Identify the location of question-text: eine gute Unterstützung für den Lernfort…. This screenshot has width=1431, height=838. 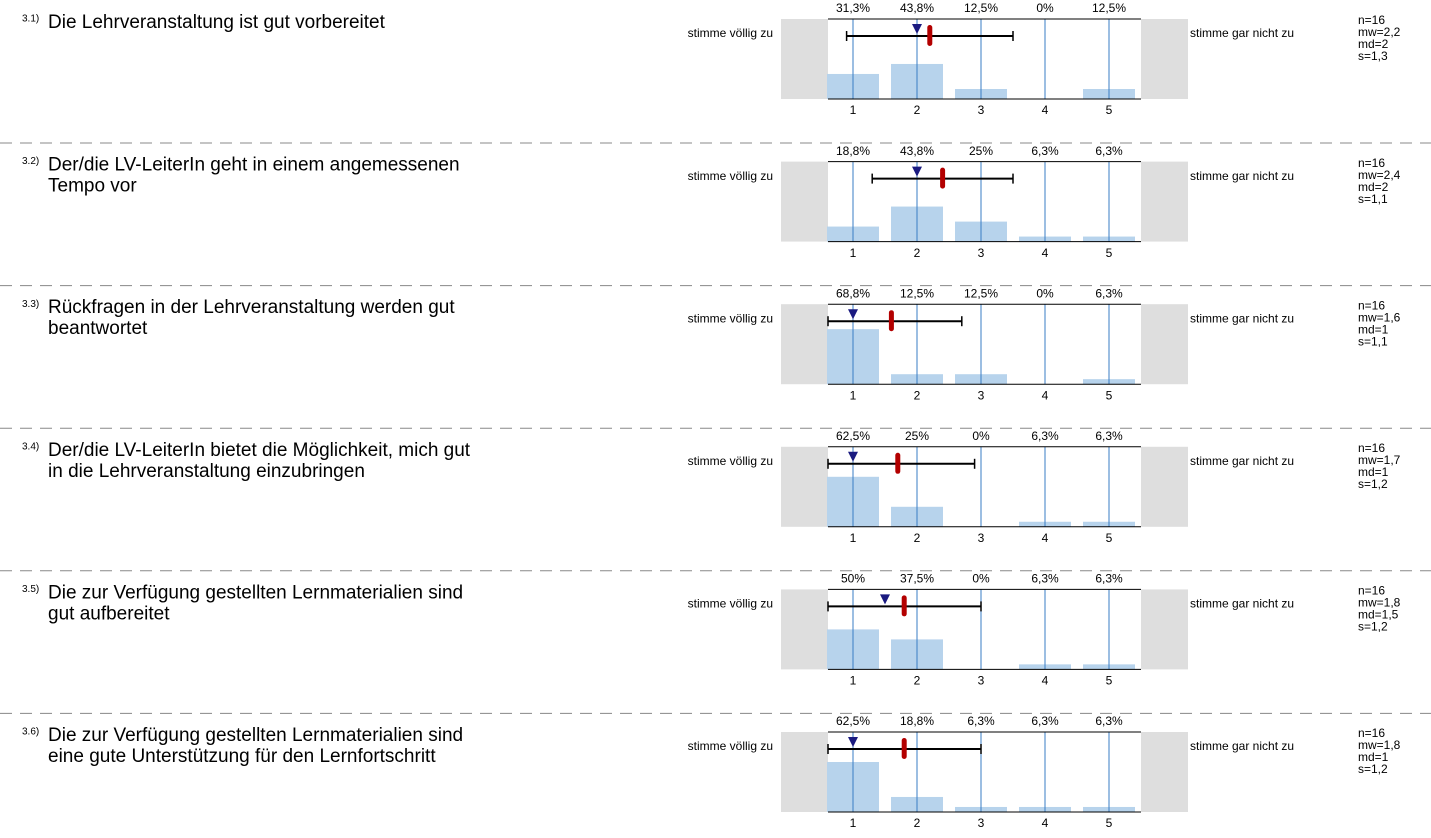
(242, 756).